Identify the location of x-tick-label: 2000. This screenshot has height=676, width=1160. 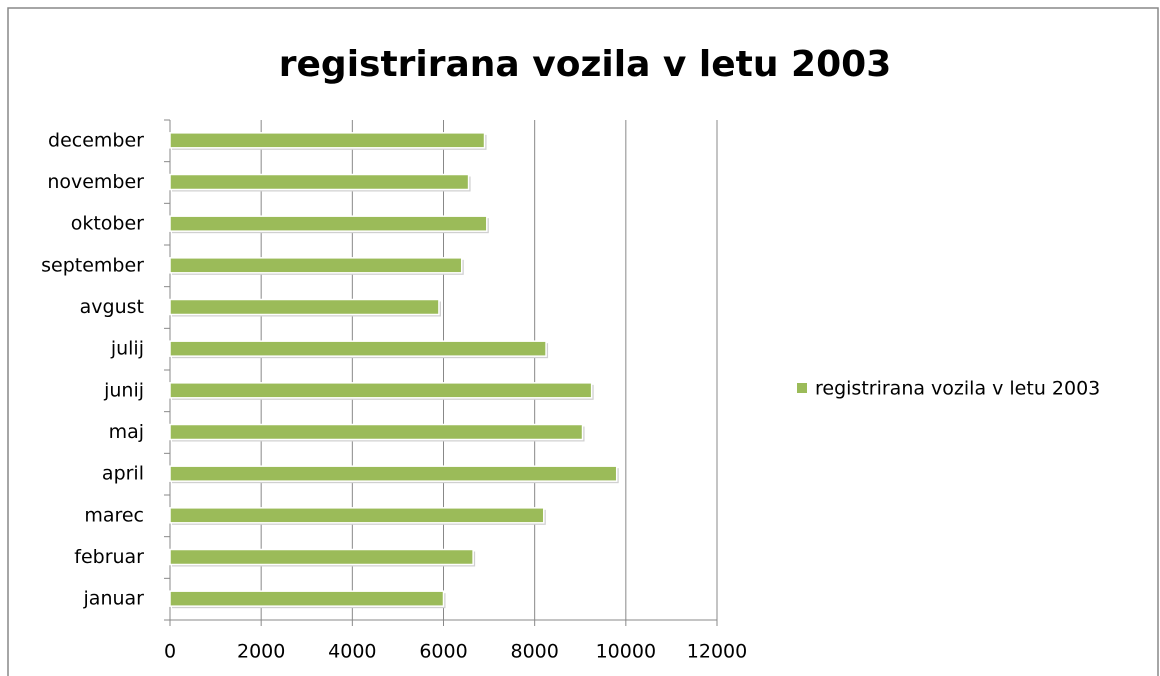
(261, 652).